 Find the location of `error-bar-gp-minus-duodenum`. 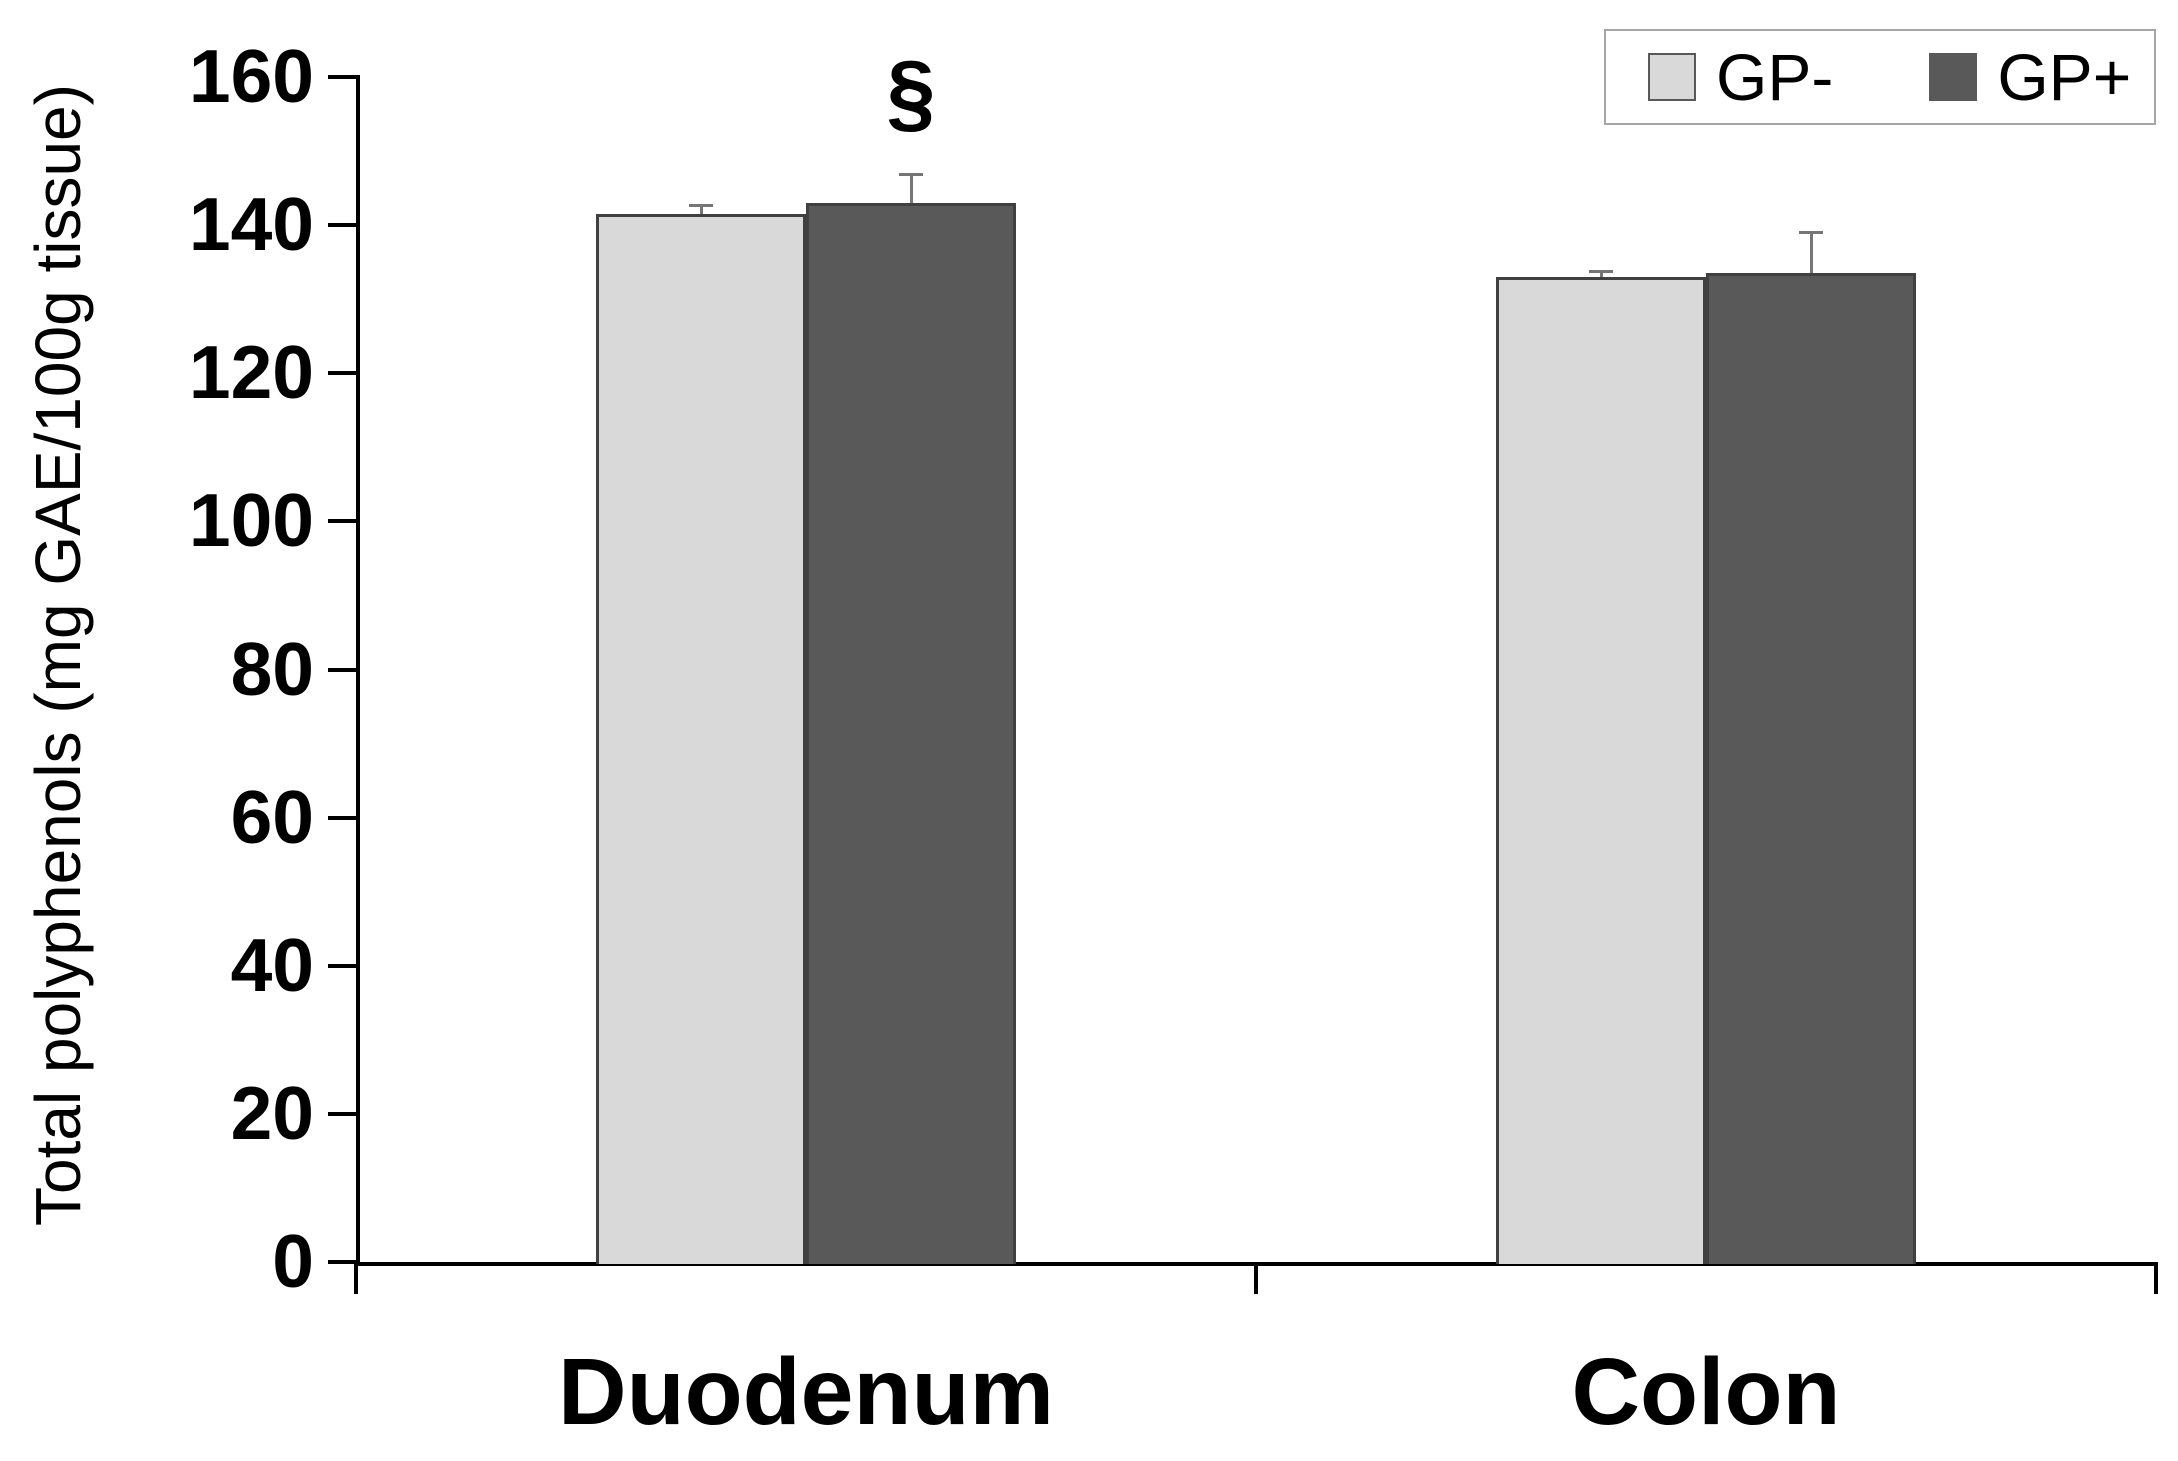

error-bar-gp-minus-duodenum is located at coordinates (701, 208).